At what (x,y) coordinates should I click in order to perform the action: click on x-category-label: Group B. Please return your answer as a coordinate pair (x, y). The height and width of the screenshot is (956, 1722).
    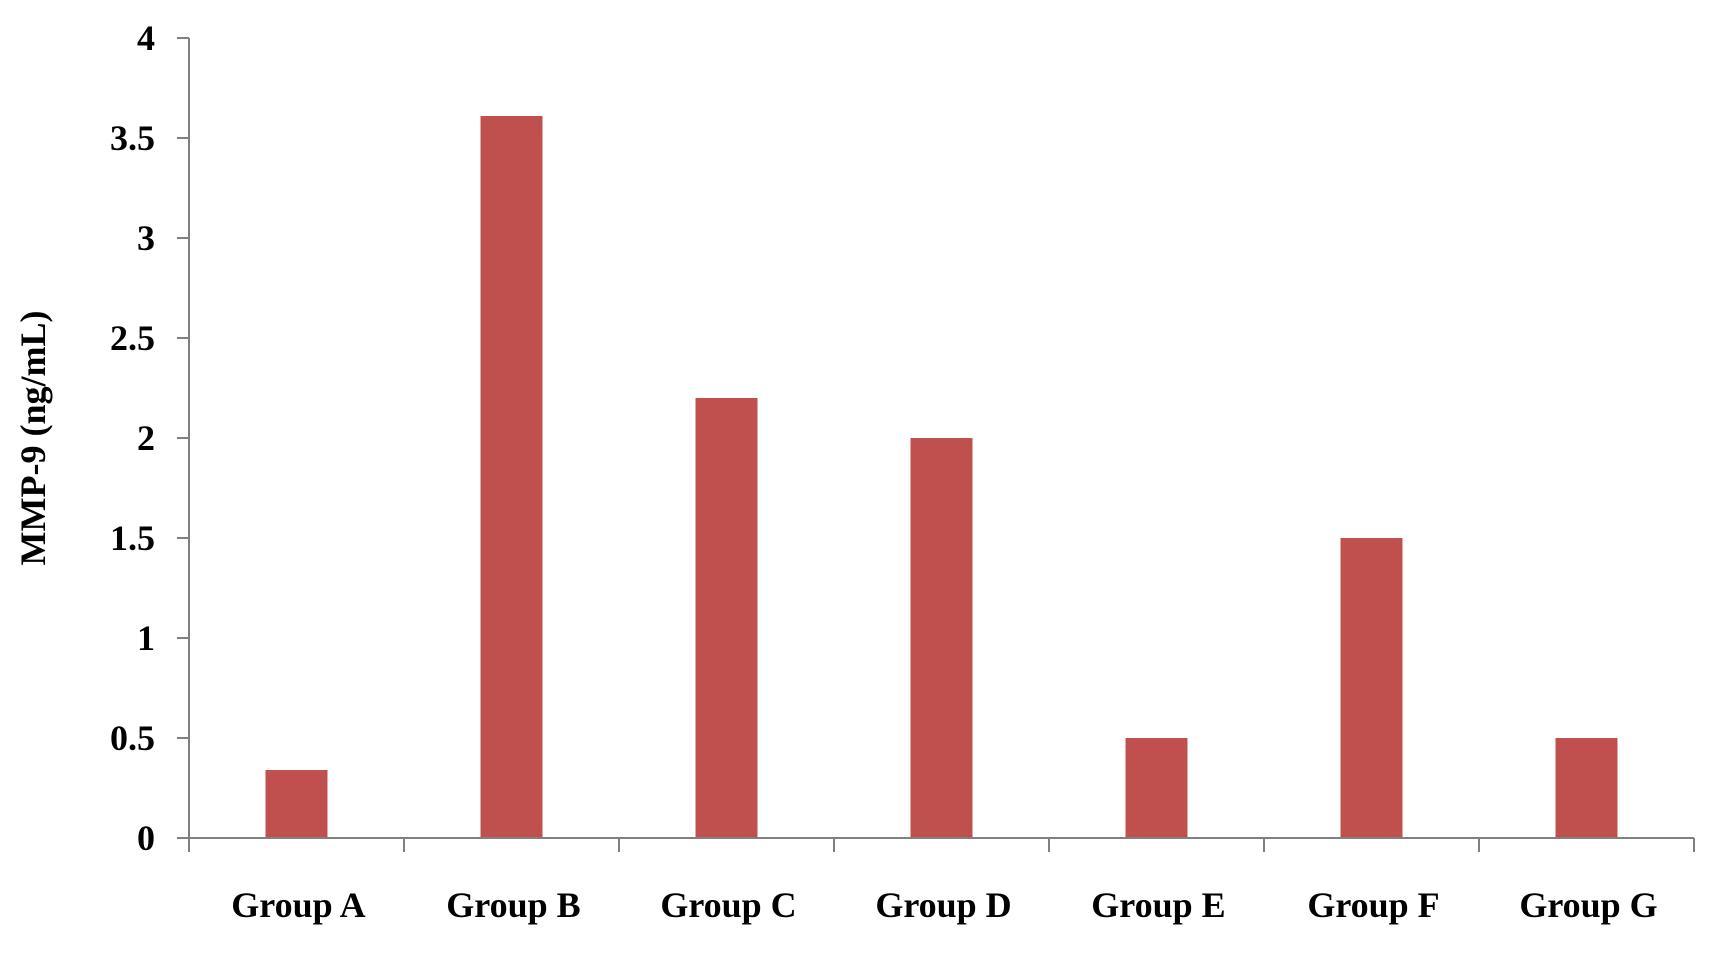
    Looking at the image, I should click on (513, 905).